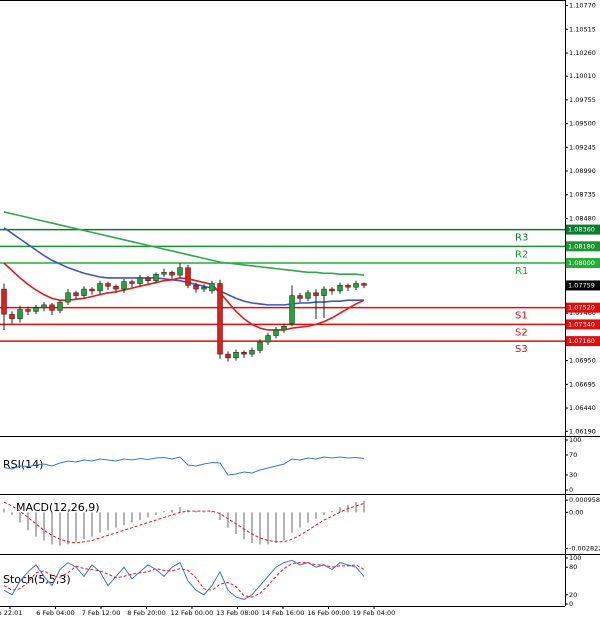 The height and width of the screenshot is (623, 600). What do you see at coordinates (583, 285) in the screenshot?
I see `last-price-box` at bounding box center [583, 285].